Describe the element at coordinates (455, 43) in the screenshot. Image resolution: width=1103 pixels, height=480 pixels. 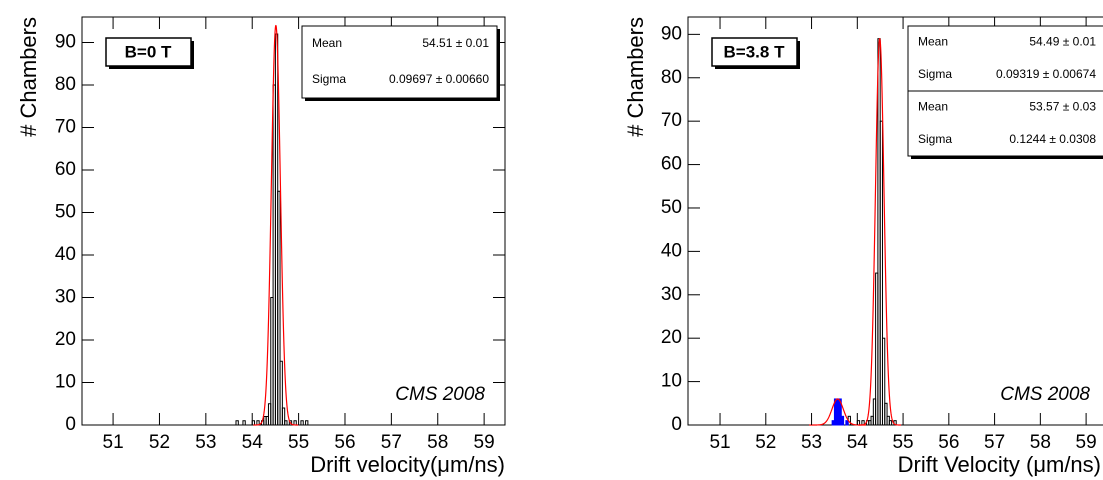
I see `stats-value: 54.51 ± 0.01` at that location.